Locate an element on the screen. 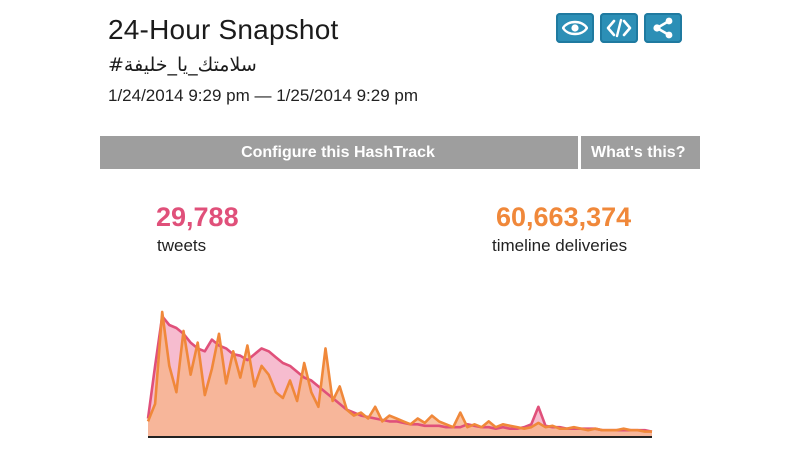 The height and width of the screenshot is (450, 800). eye-icon is located at coordinates (575, 28).